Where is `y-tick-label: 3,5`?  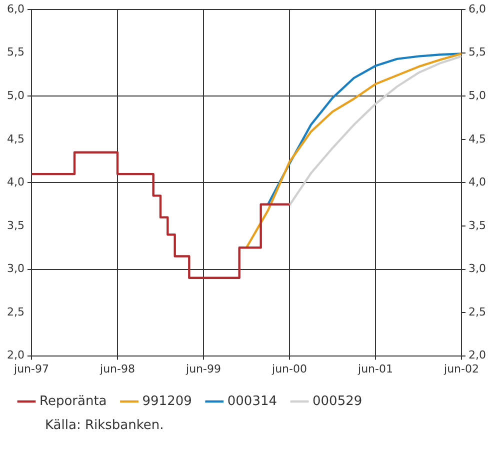
y-tick-label: 3,5 is located at coordinates (477, 225).